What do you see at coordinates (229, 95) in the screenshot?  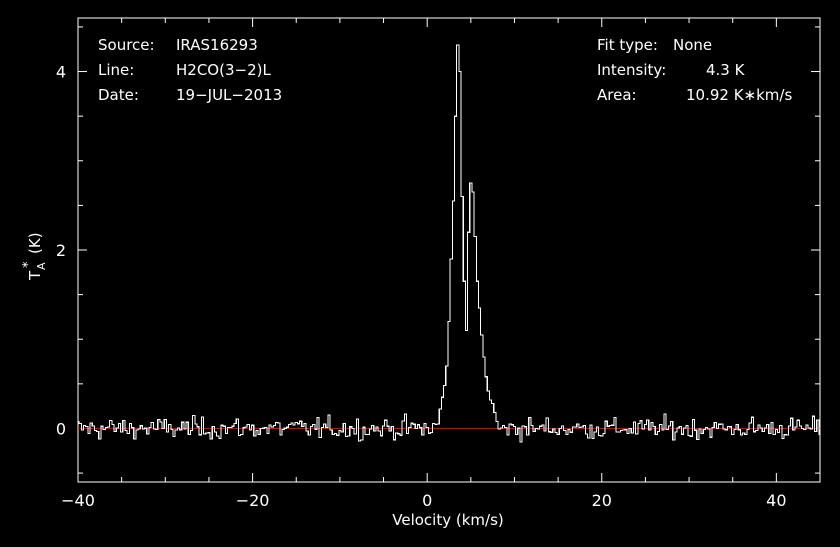 I see `date-value: 19−JUL−2013` at bounding box center [229, 95].